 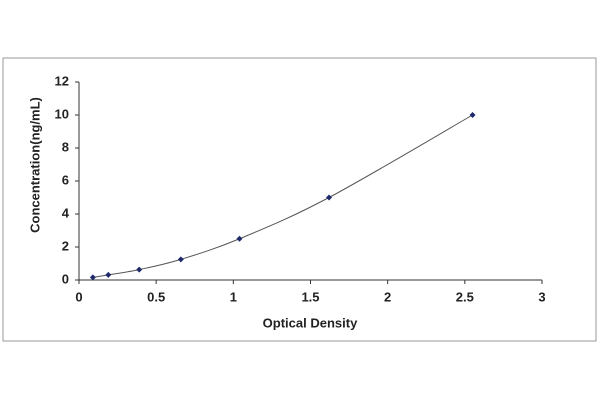 What do you see at coordinates (310, 296) in the screenshot?
I see `x-tick-label: 1.5` at bounding box center [310, 296].